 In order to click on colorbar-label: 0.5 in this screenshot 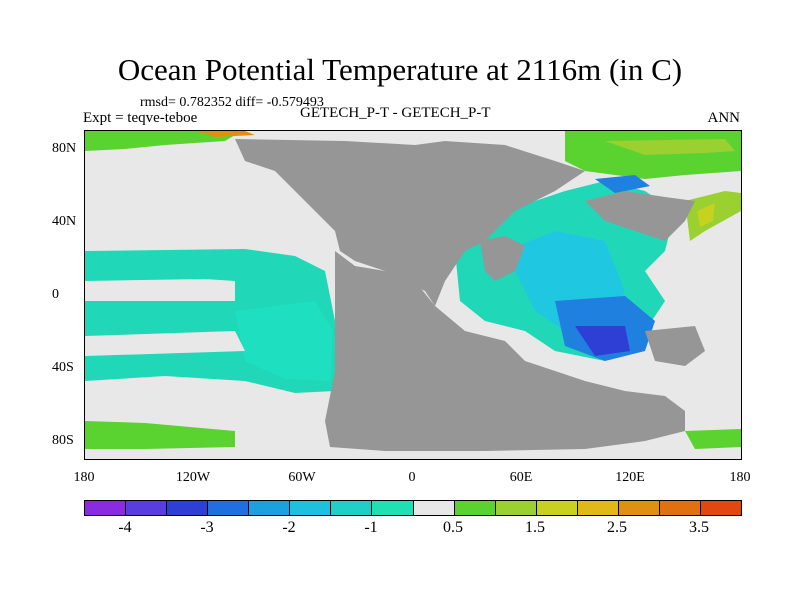, I will do `click(453, 527)`.